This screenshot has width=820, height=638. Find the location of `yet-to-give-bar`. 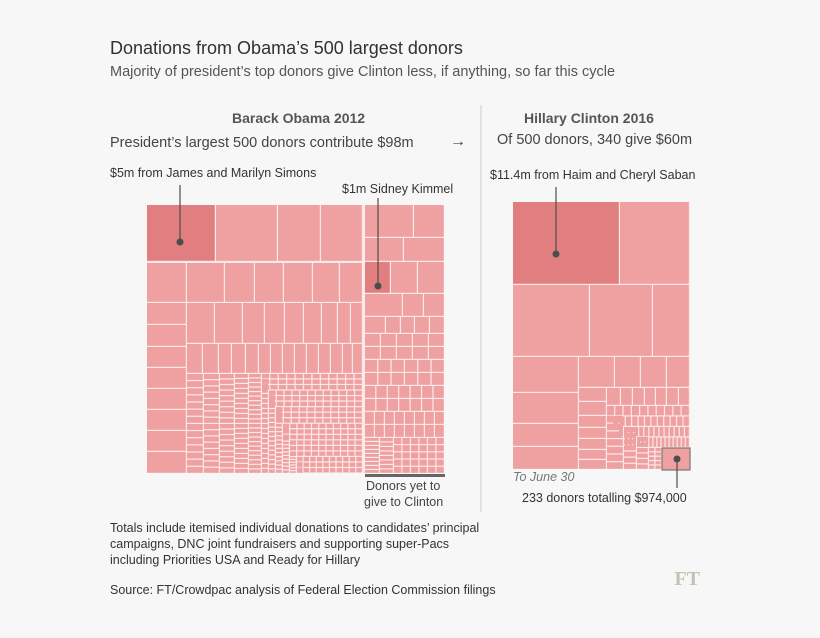

yet-to-give-bar is located at coordinates (405, 475).